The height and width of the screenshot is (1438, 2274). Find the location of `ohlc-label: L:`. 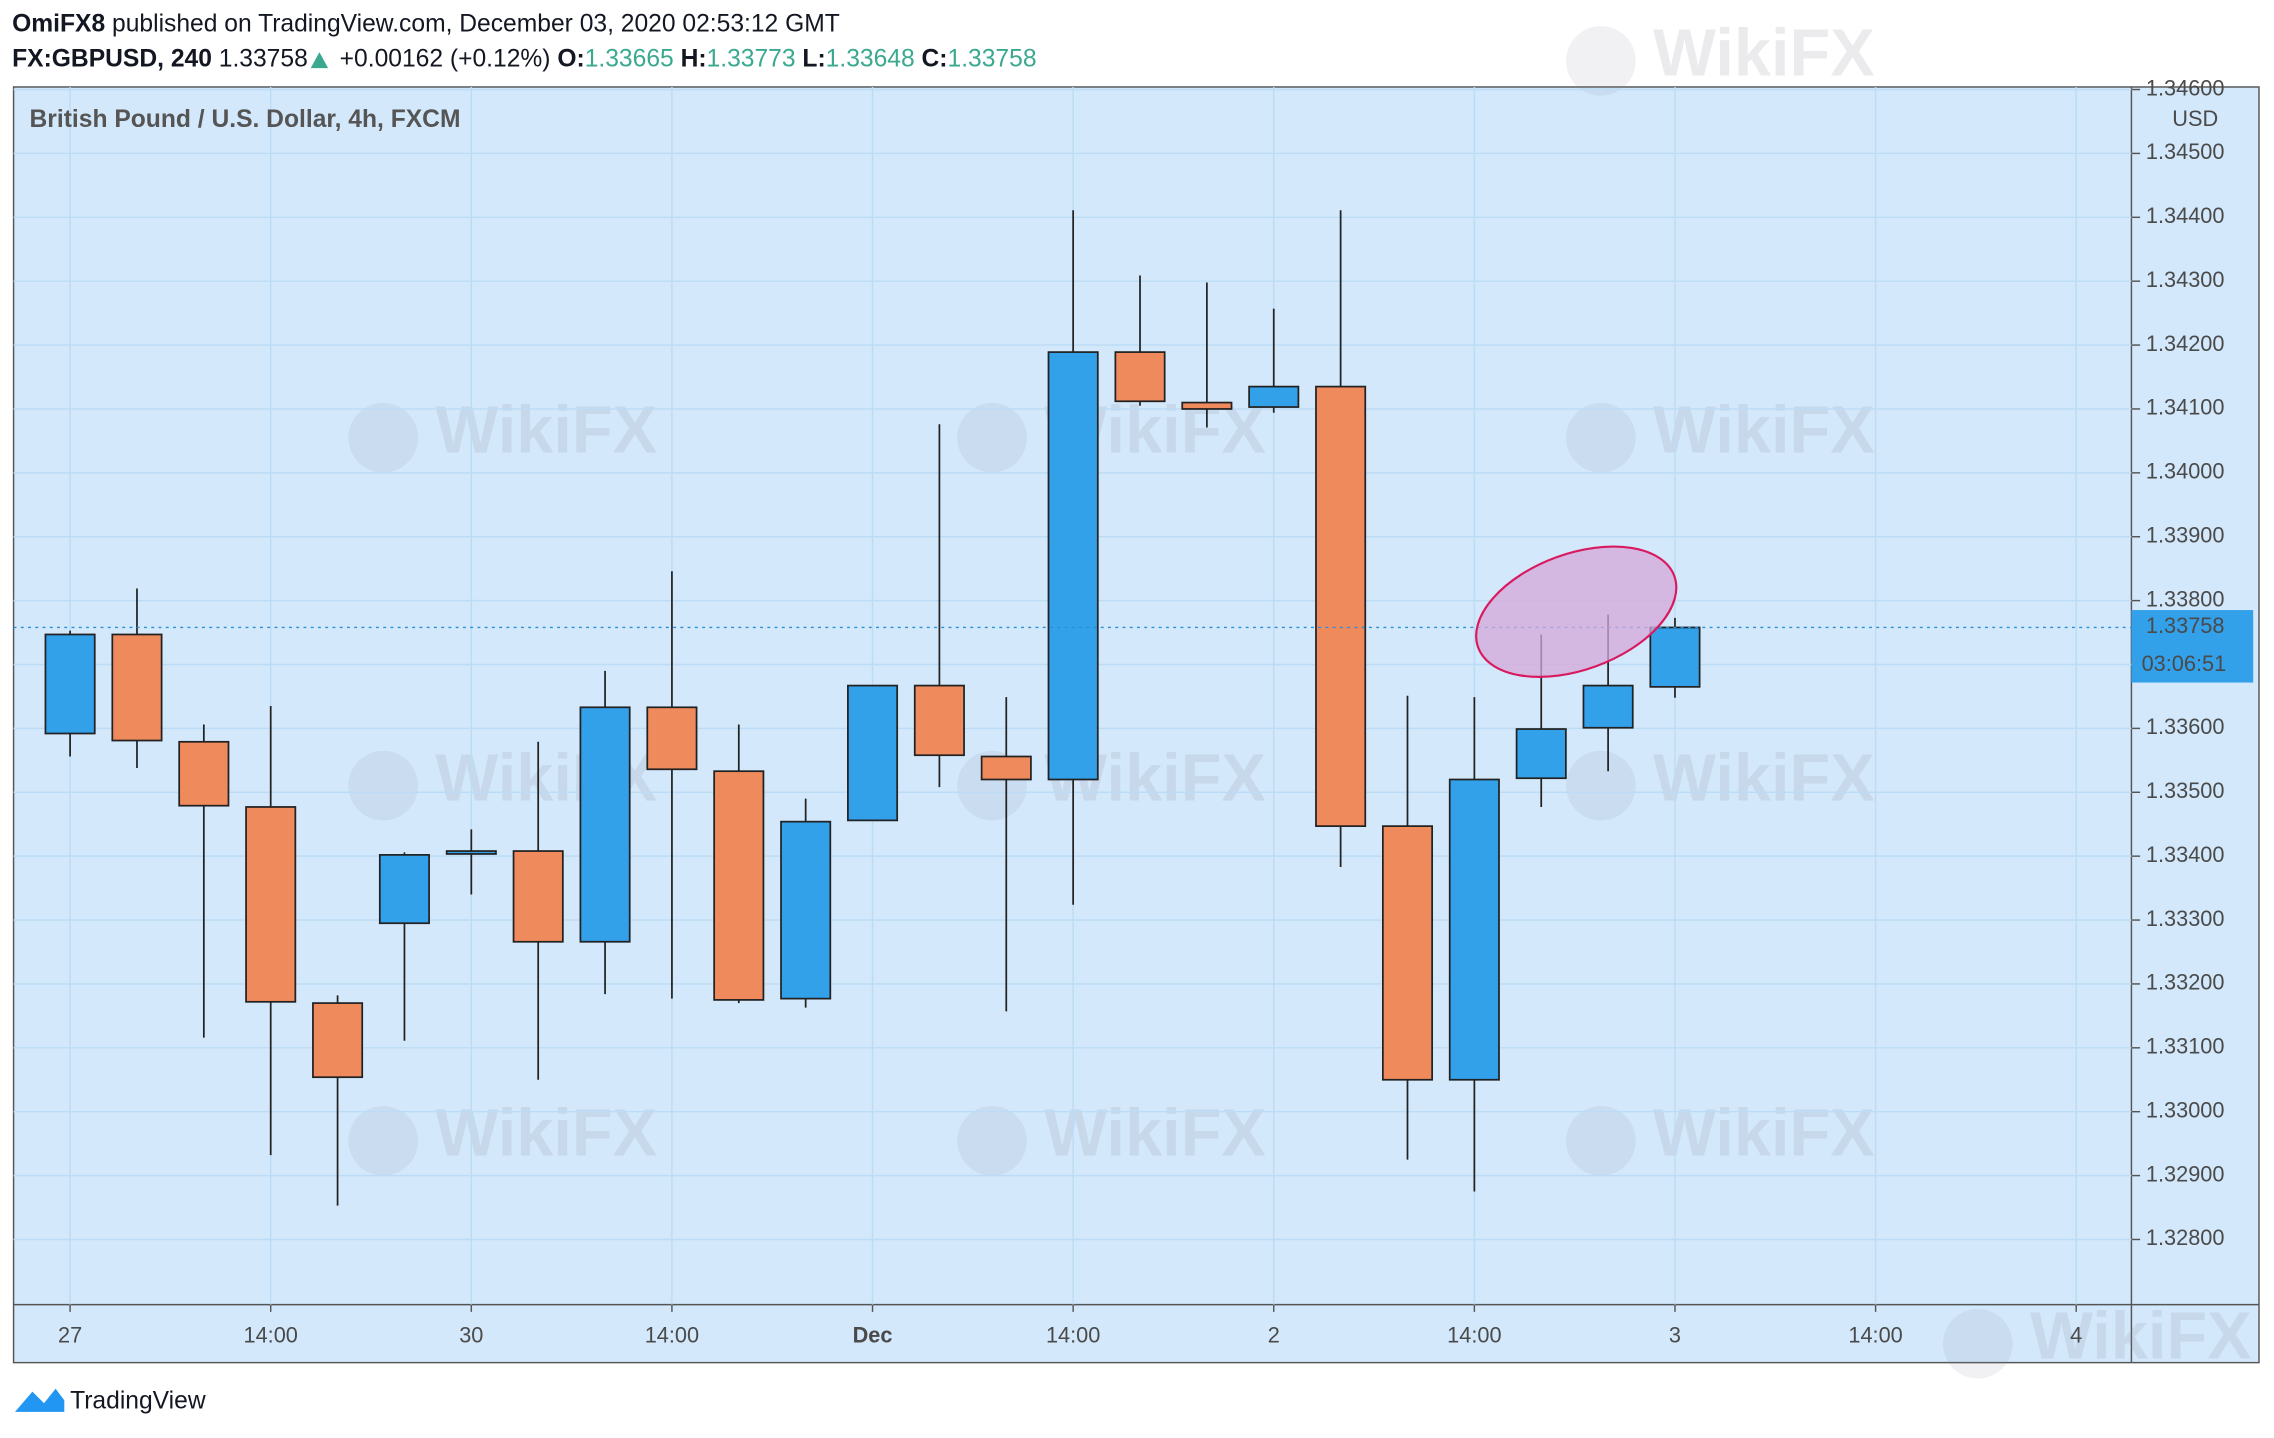

ohlc-label: L: is located at coordinates (813, 58).